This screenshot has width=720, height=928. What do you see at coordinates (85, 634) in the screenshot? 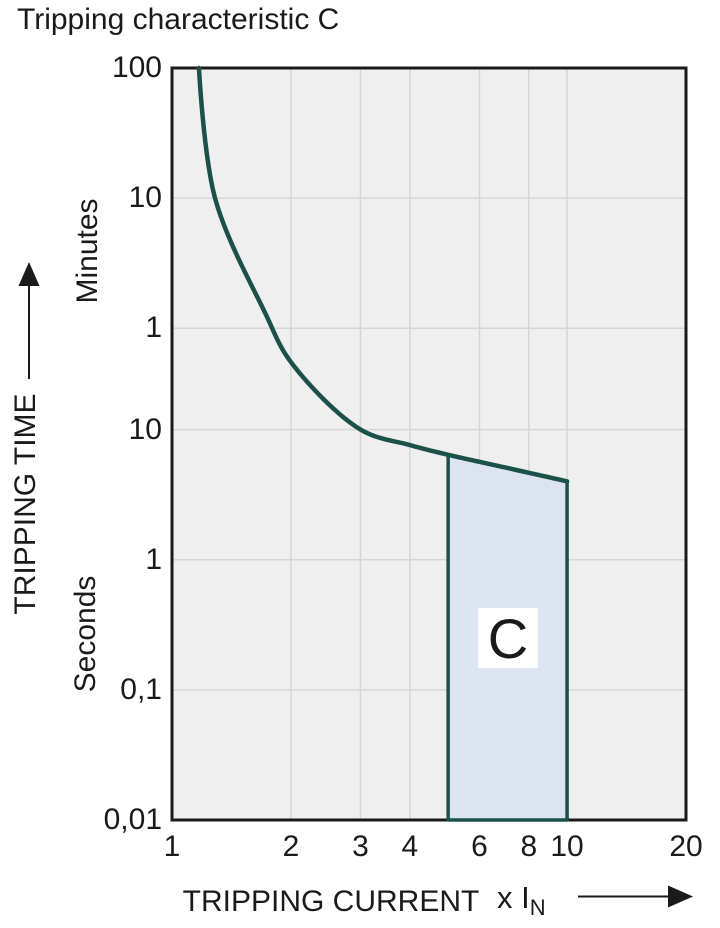
I see `y-axis-unit-seconds: Seconds` at bounding box center [85, 634].